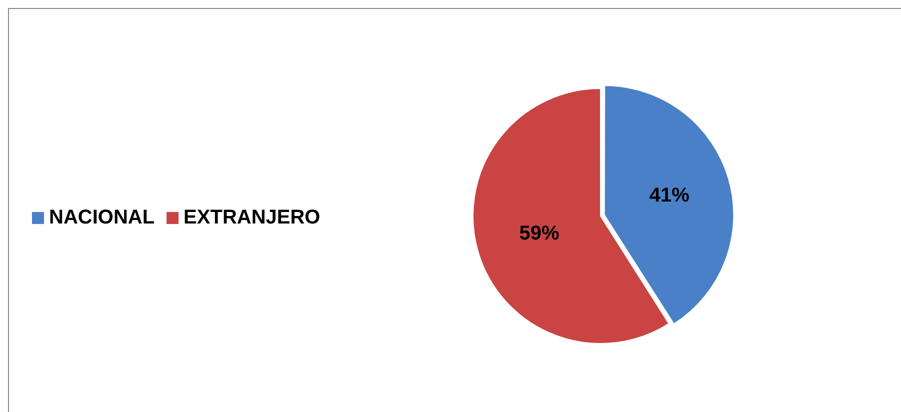  I want to click on data-label: 41%, so click(669, 195).